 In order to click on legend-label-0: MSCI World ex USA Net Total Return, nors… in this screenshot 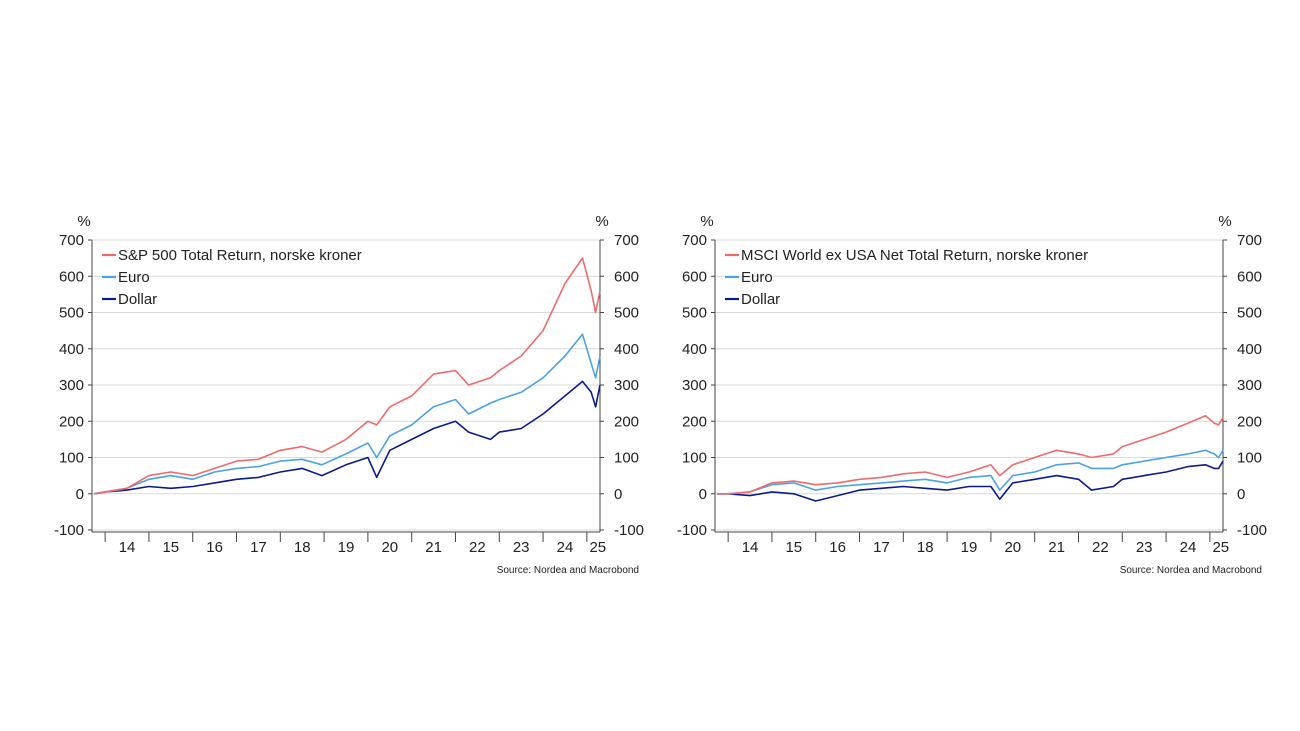, I will do `click(914, 255)`.